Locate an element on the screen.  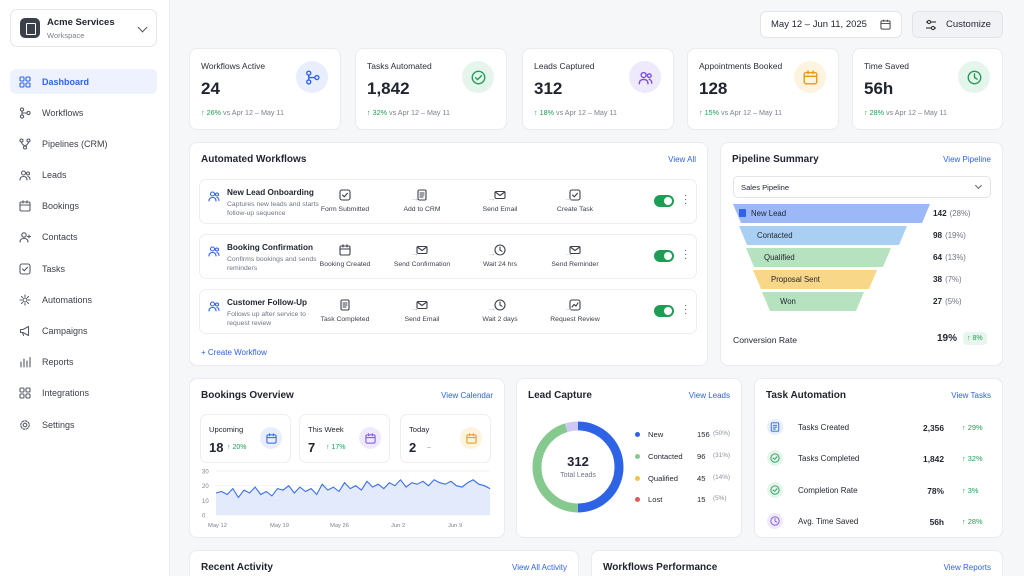
task-metric-value: 78% is located at coordinates (935, 491).